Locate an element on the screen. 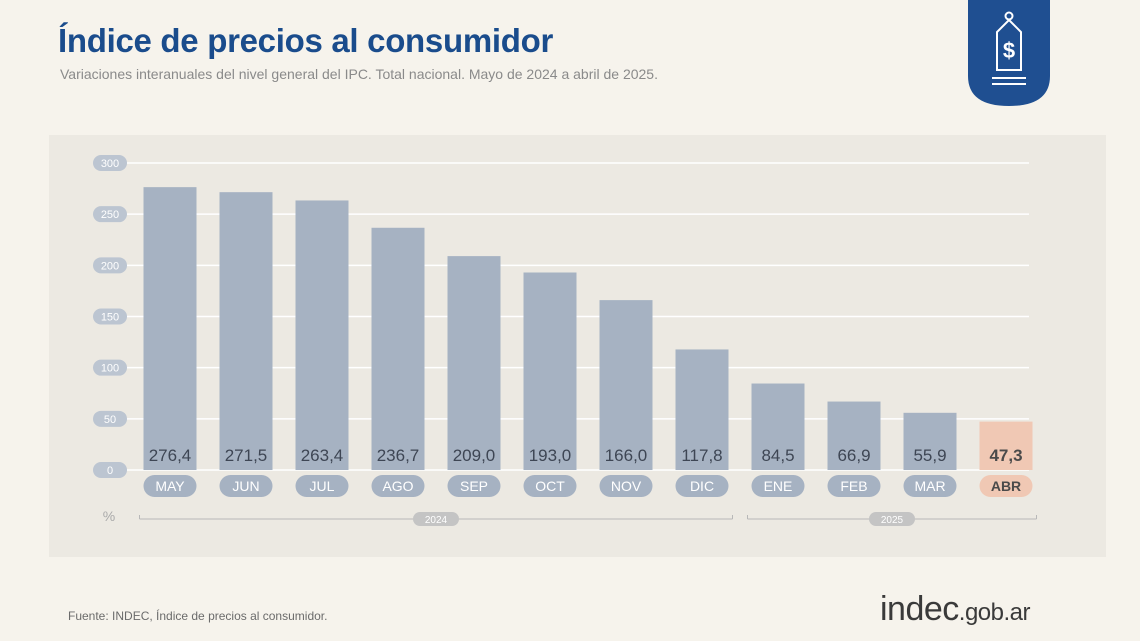 The height and width of the screenshot is (641, 1140). month-label: SEP is located at coordinates (474, 486).